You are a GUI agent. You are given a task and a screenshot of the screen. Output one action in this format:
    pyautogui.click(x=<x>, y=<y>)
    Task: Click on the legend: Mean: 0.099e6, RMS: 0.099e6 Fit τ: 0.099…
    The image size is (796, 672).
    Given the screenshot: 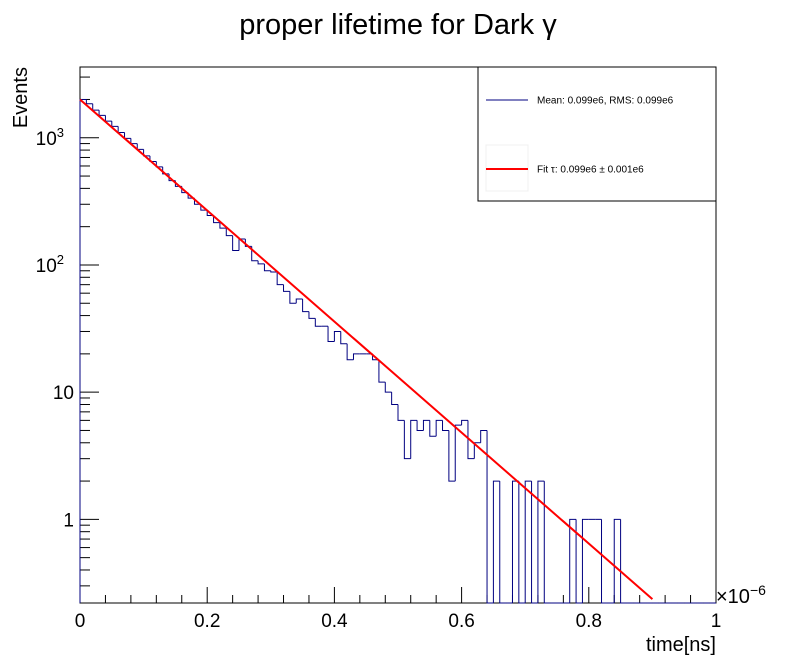 What is the action you would take?
    pyautogui.click(x=597, y=134)
    